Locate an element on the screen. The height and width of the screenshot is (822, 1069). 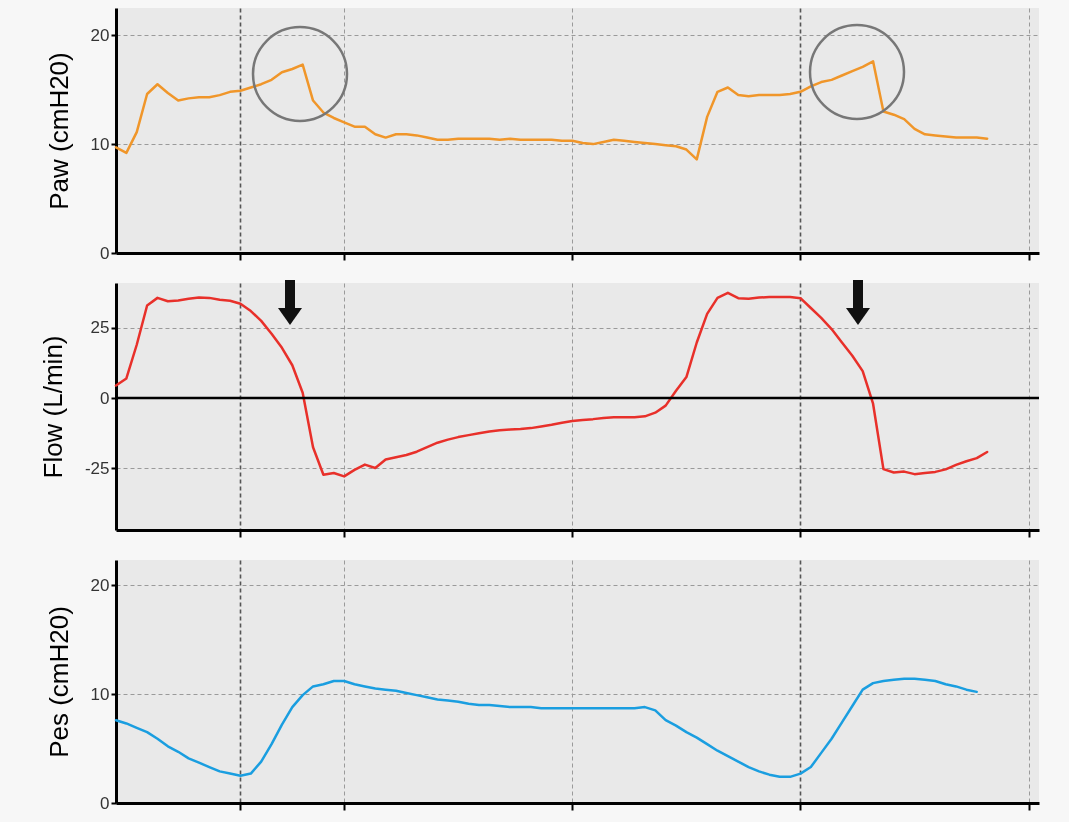
y-axis-title: Paw (cmH20) is located at coordinates (58, 131).